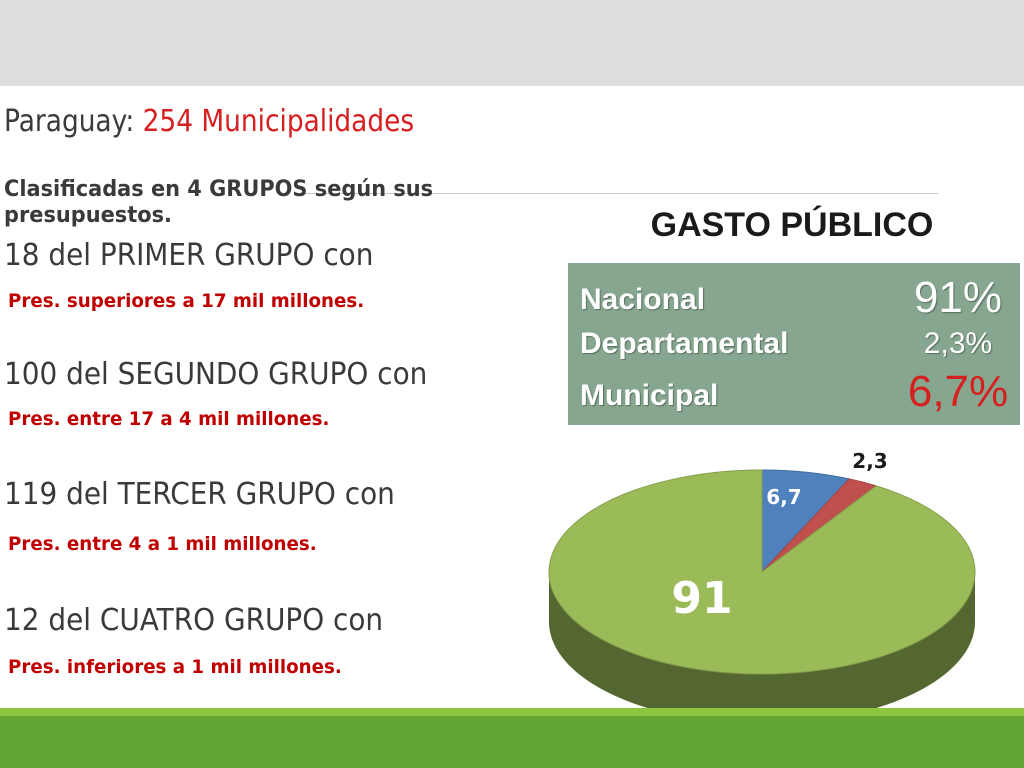 The width and height of the screenshot is (1024, 768). I want to click on group-2-detail: Pres. entre 17 a 4 mil millones., so click(169, 419).